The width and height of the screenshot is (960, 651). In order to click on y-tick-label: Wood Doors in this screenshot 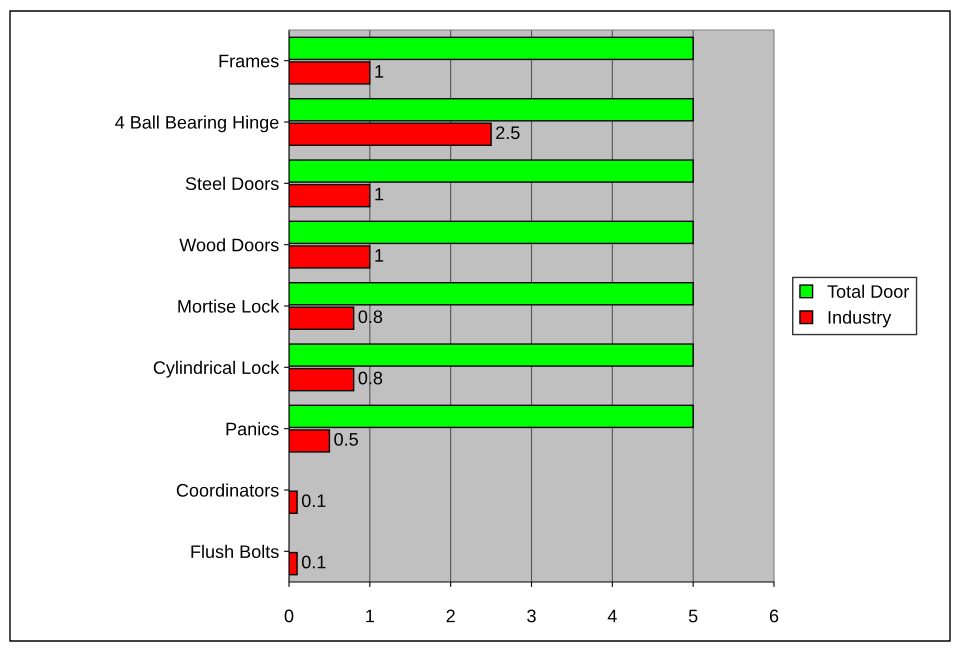, I will do `click(229, 245)`.